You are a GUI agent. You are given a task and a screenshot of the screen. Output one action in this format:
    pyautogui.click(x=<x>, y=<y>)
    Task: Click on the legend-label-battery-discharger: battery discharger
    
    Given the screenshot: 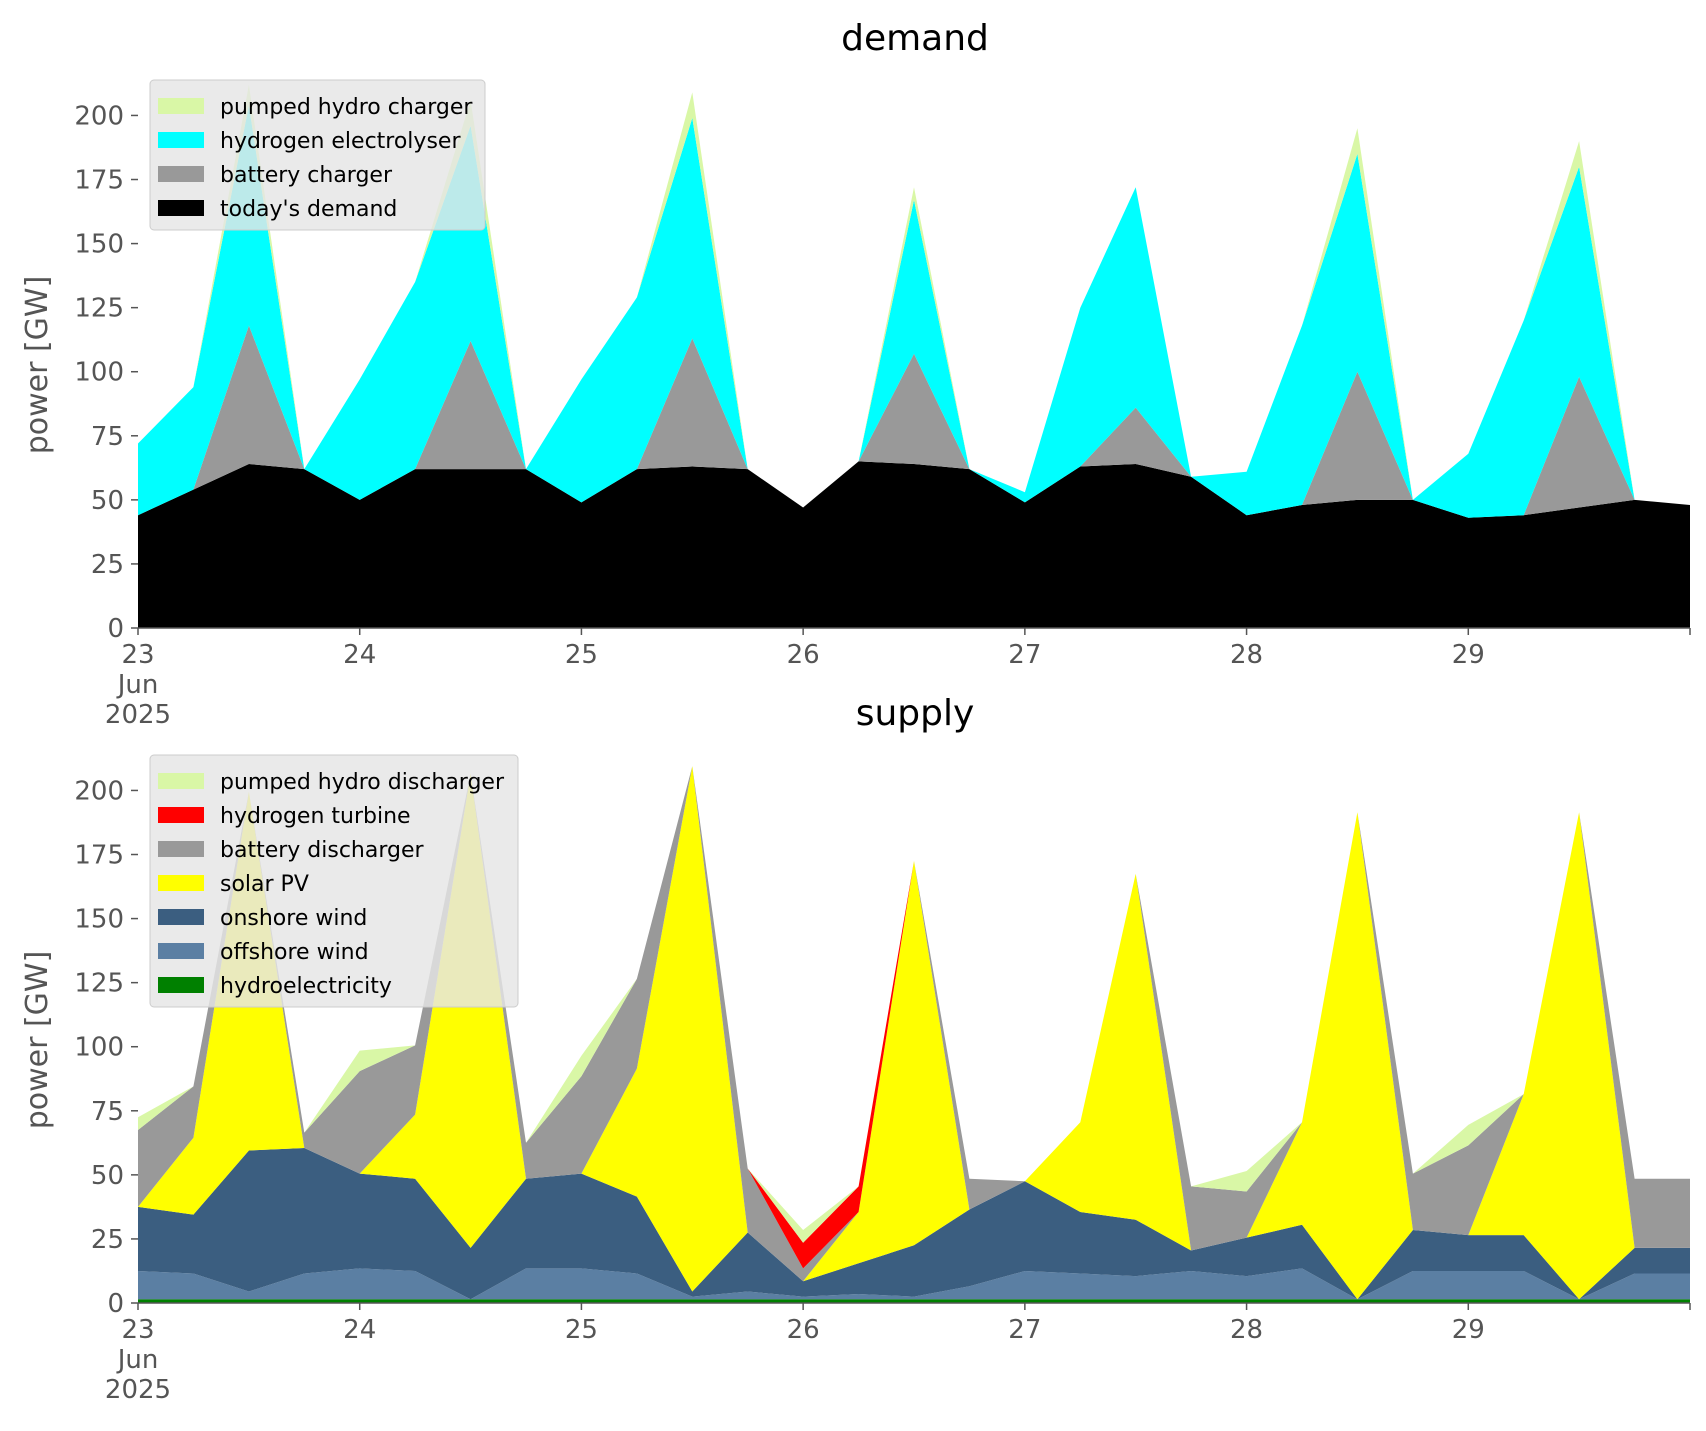 What is the action you would take?
    pyautogui.click(x=322, y=850)
    